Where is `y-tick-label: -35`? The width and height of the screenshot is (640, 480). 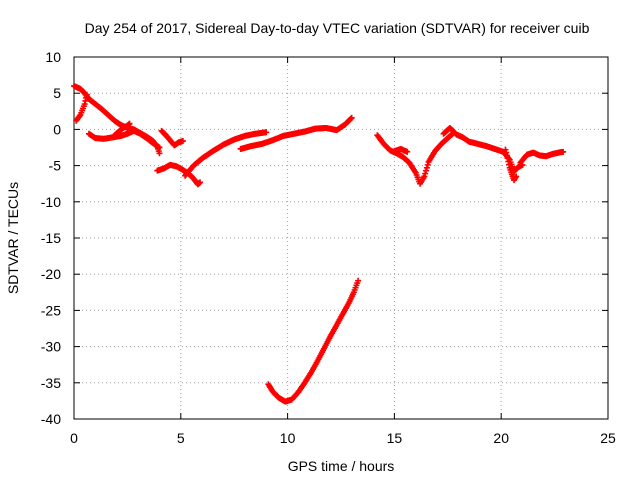 y-tick-label: -35 is located at coordinates (51, 383).